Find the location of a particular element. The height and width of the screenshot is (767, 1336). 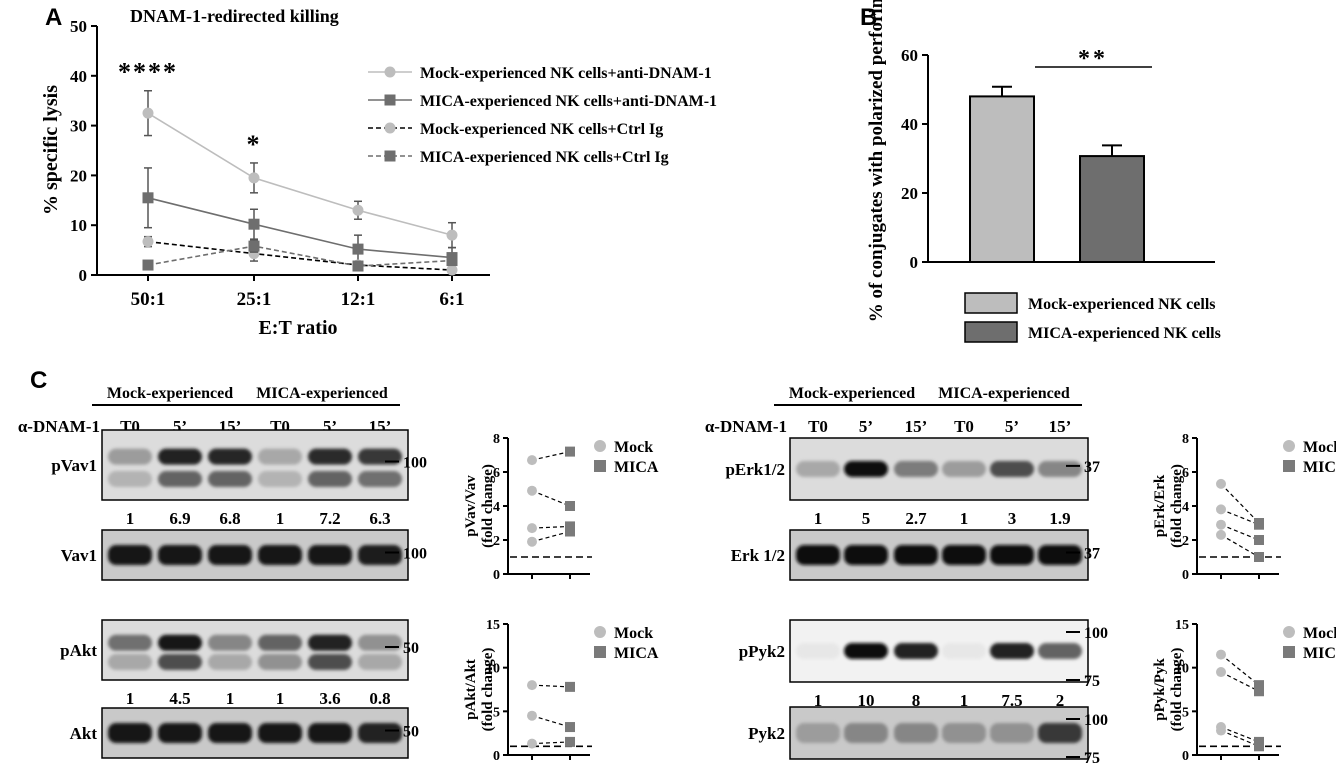

blot-quant-value: 2 is located at coordinates (1060, 700).